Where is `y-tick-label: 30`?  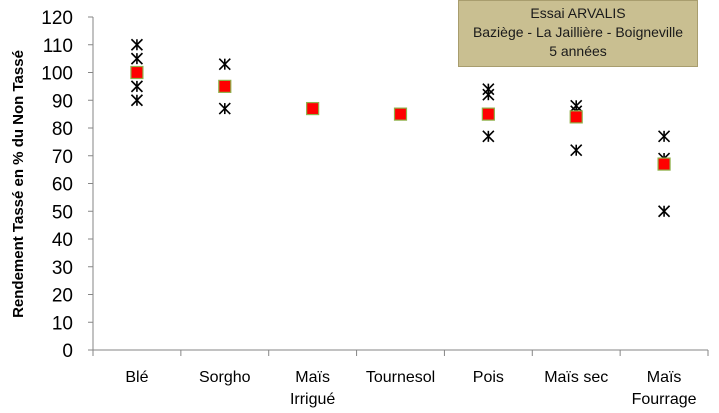
y-tick-label: 30 is located at coordinates (62, 268).